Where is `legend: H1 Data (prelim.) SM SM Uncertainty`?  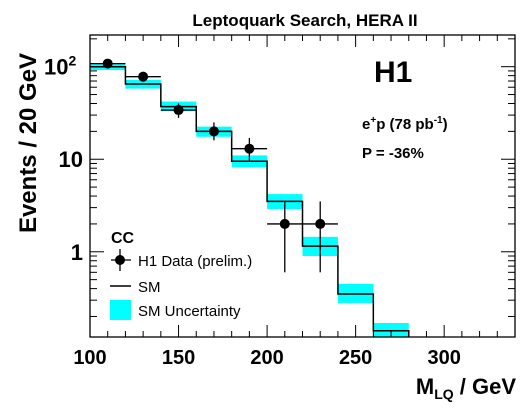 legend: H1 Data (prelim.) SM SM Uncertainty is located at coordinates (181, 284).